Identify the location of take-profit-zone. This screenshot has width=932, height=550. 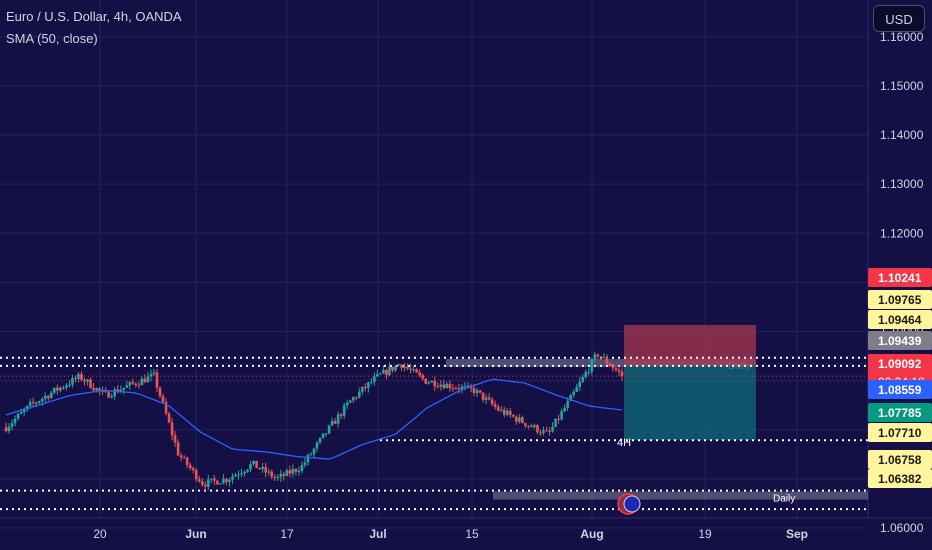
(690, 403).